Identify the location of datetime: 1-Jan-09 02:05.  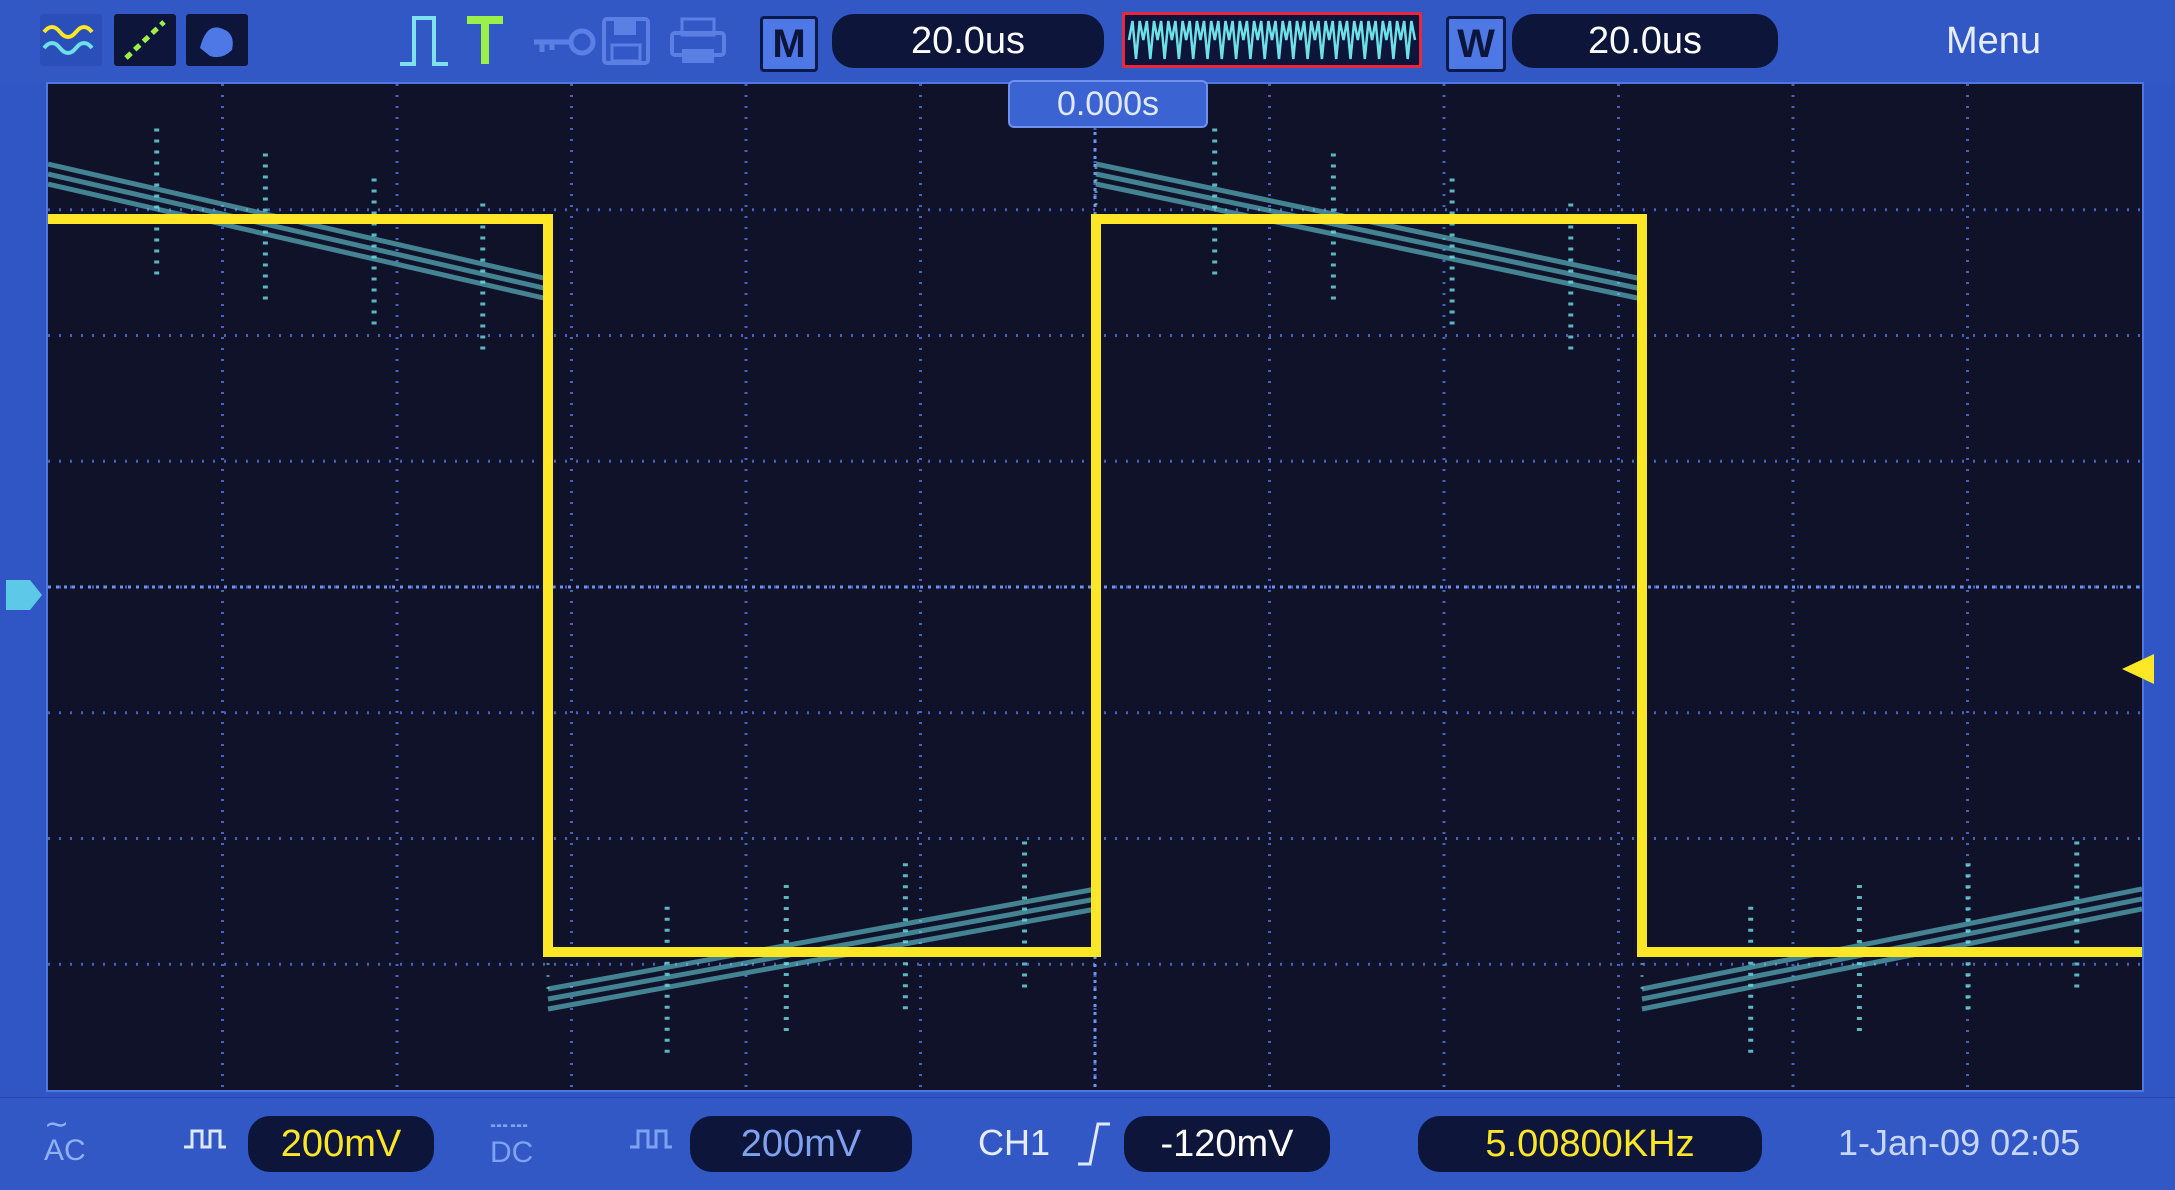
(1959, 1142).